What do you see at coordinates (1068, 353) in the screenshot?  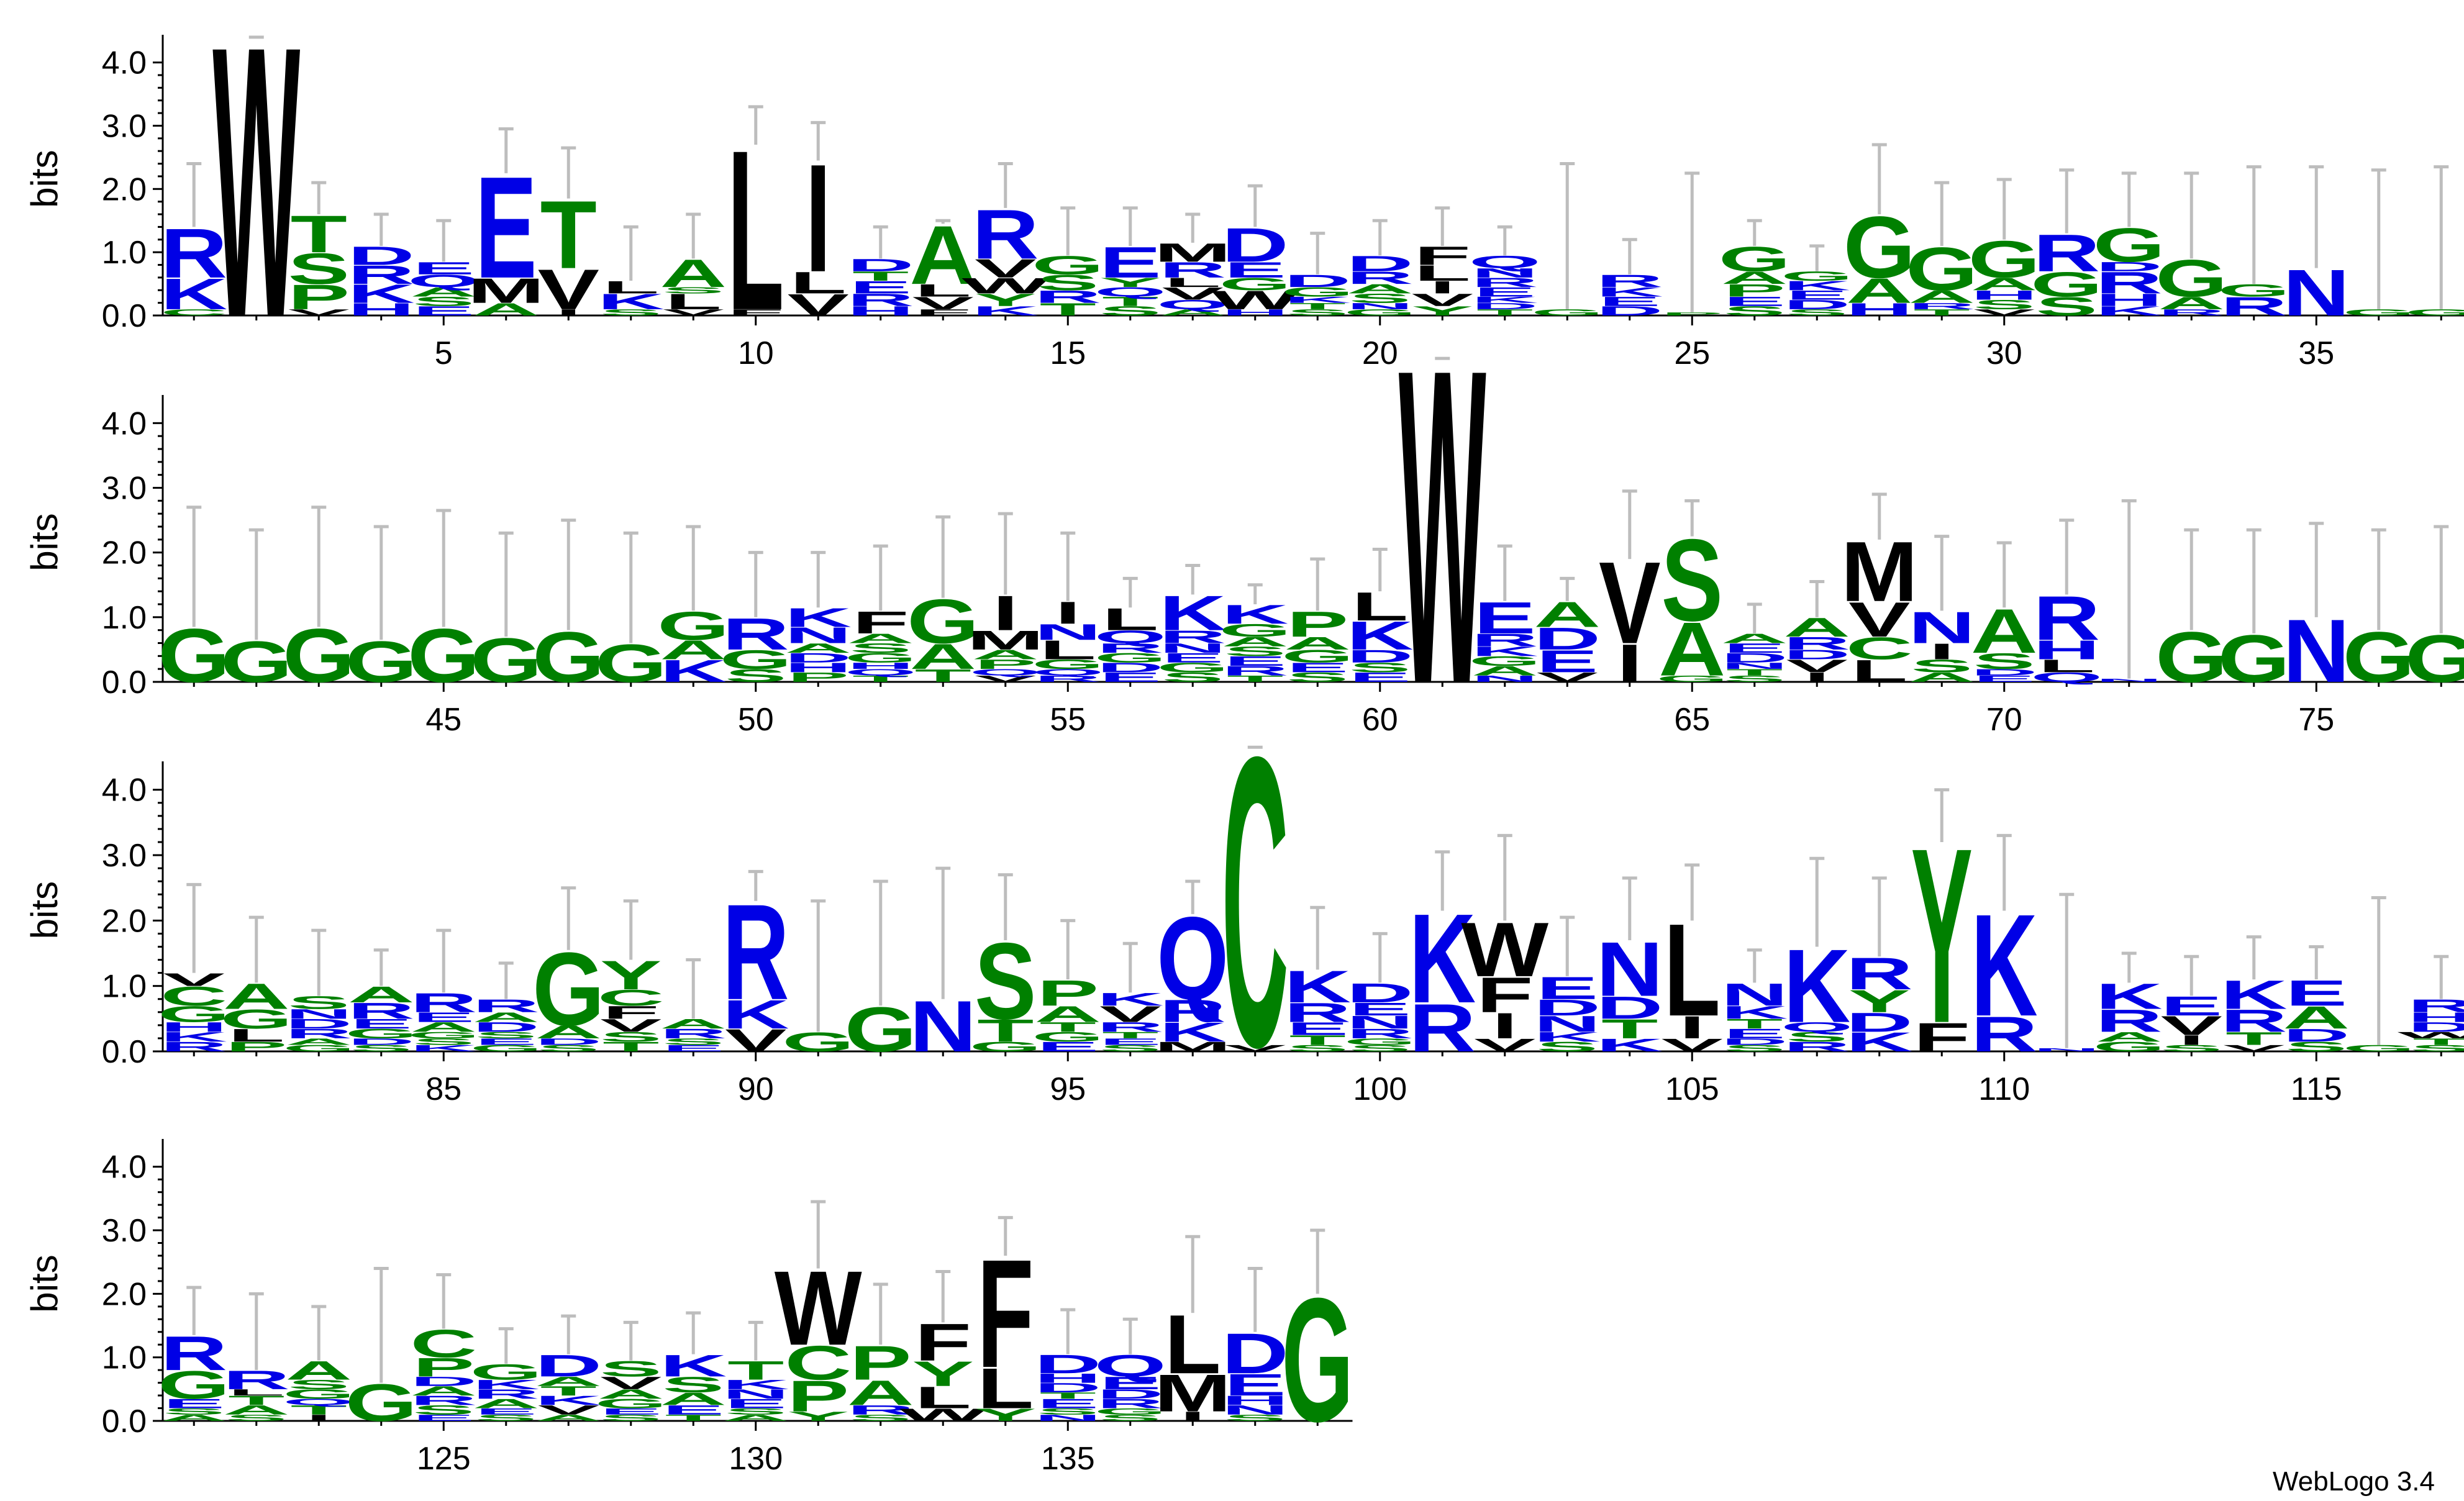 I see `x-tick-label: 15` at bounding box center [1068, 353].